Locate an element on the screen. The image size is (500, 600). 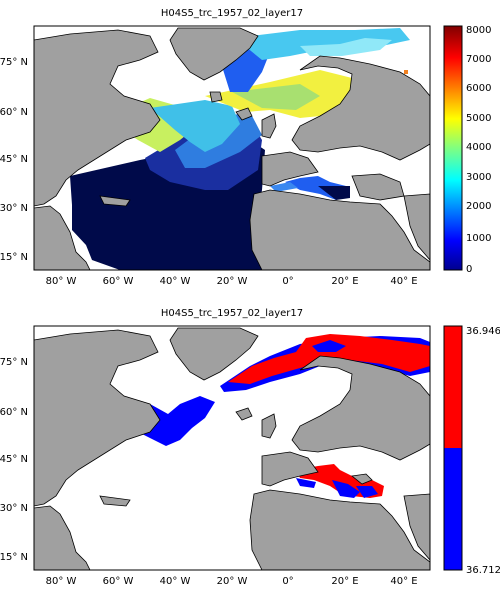
colorbar-tick-3000: 3000 is located at coordinates (478, 177).